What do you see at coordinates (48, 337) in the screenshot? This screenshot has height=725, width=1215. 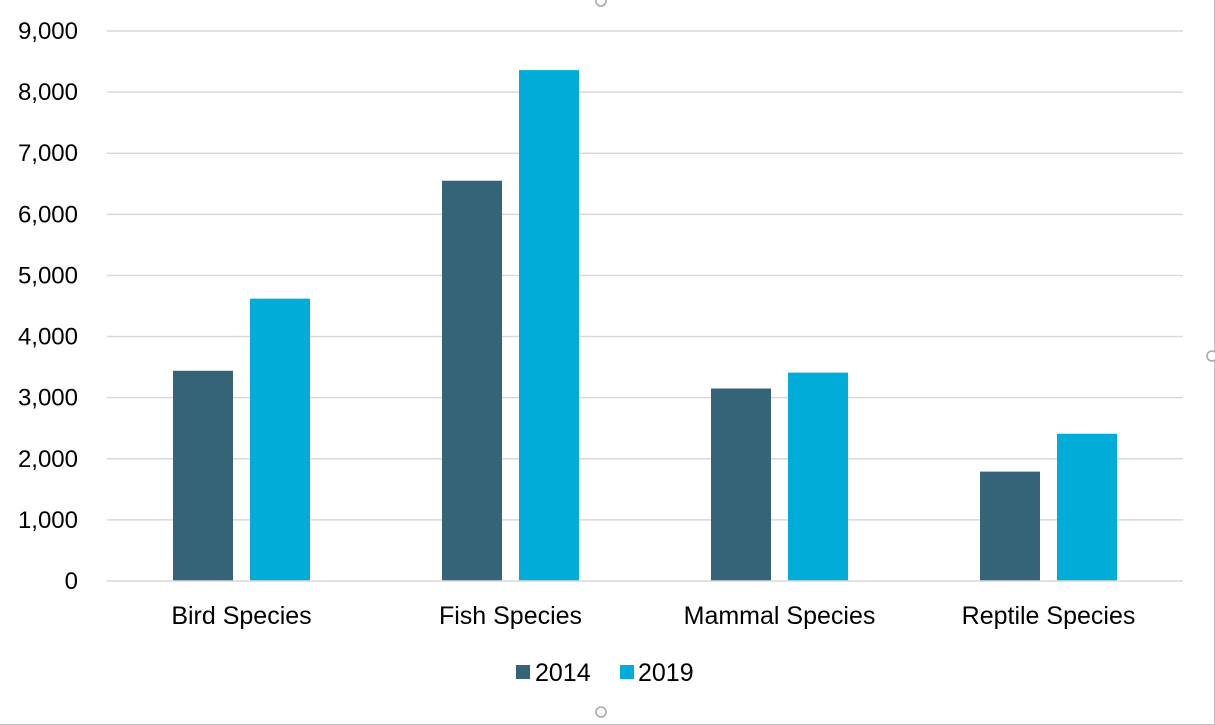 I see `y-tick-label: 4,000` at bounding box center [48, 337].